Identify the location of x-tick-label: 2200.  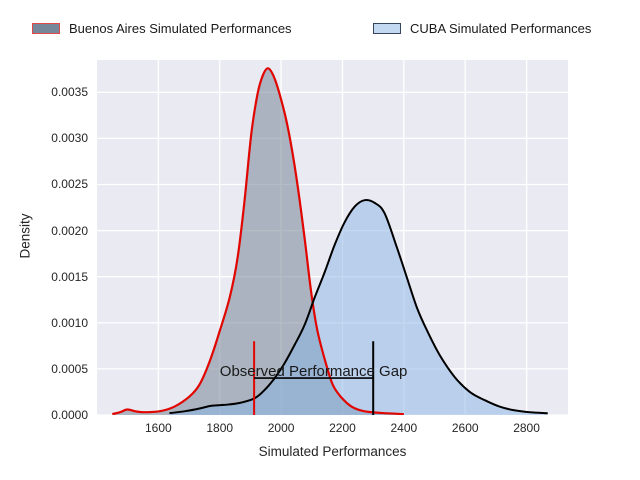
(342, 428).